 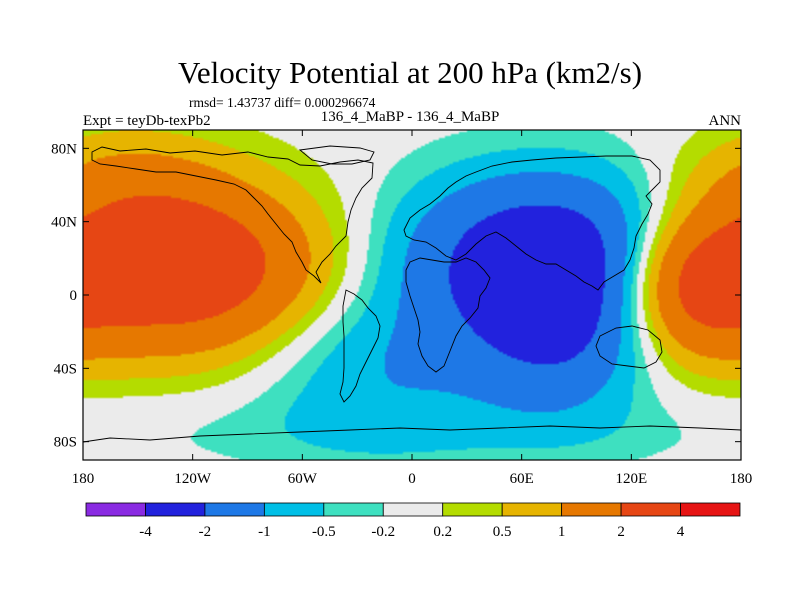 I want to click on x-tick-label: 120W, so click(x=193, y=479).